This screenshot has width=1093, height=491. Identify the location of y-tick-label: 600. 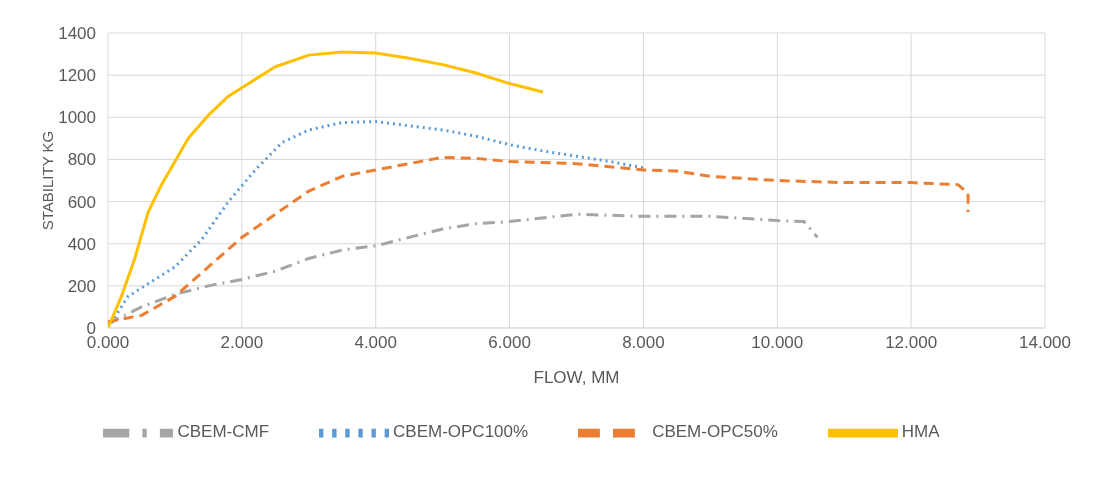
(81, 202).